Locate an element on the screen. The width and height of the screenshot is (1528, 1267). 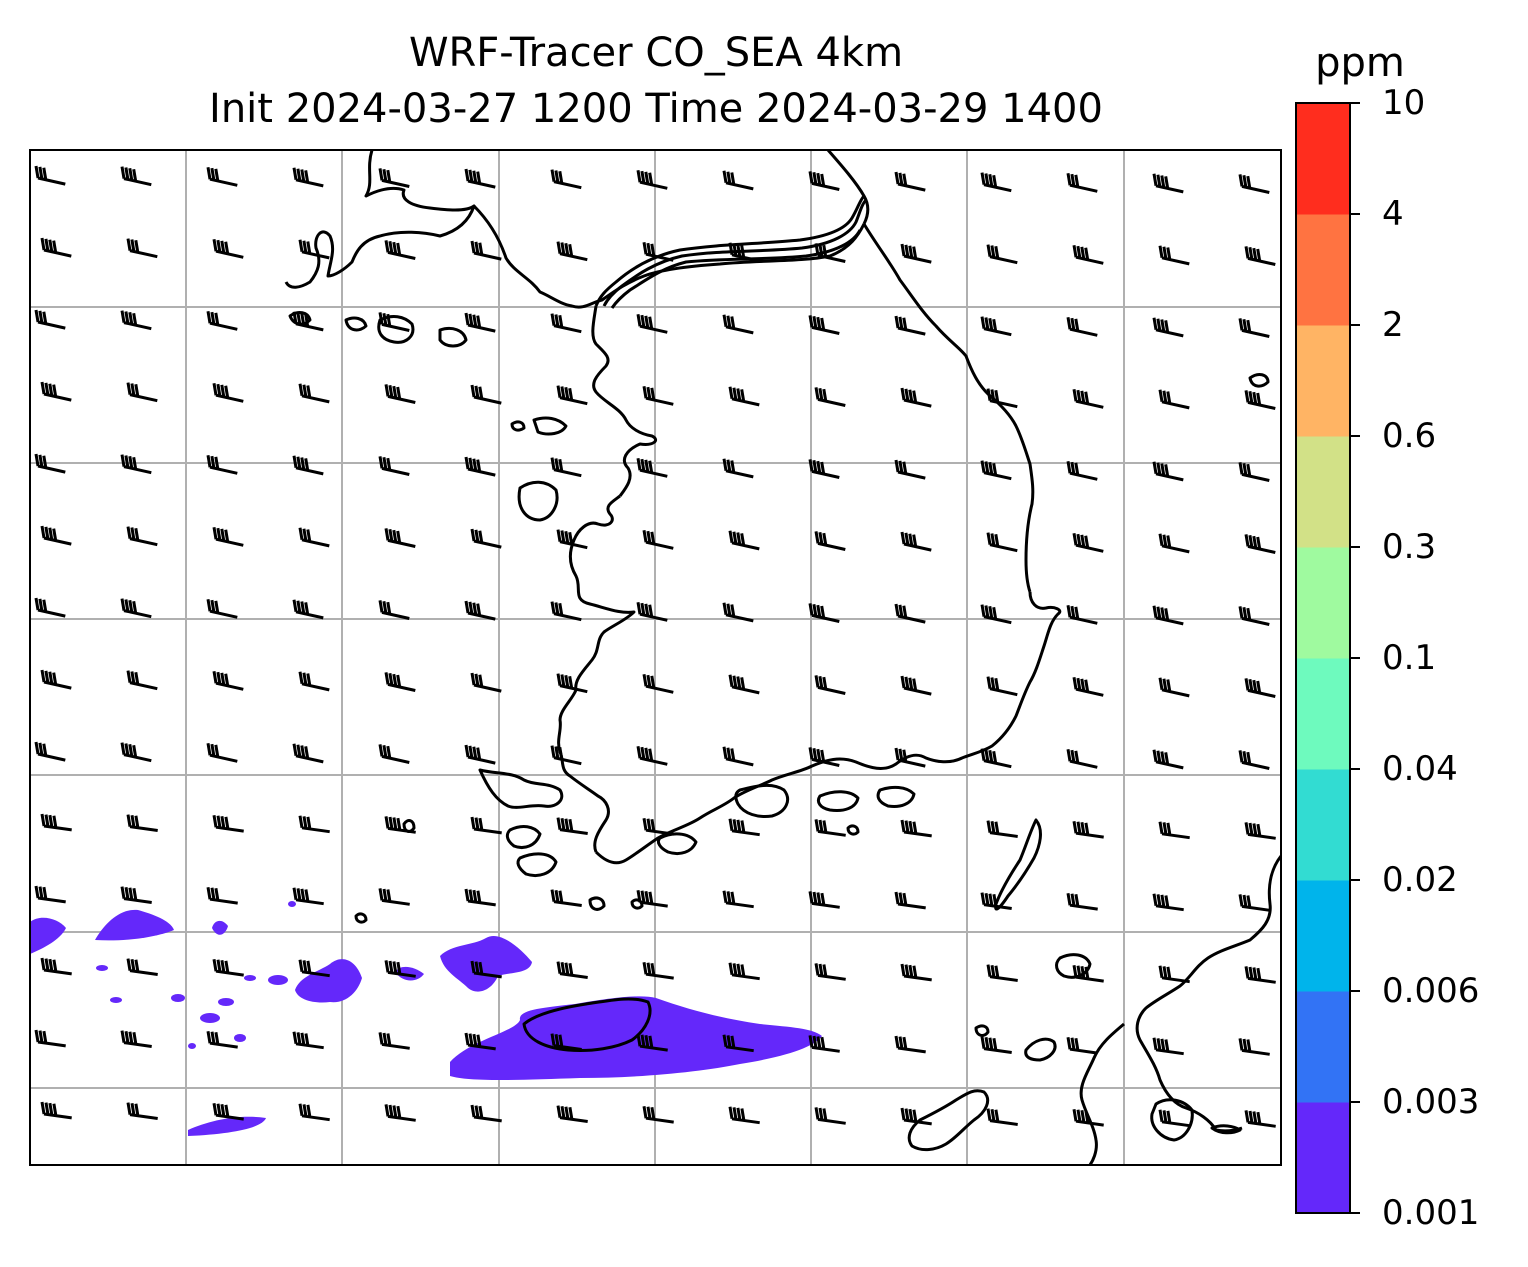
jeju-island is located at coordinates (587, 1024).